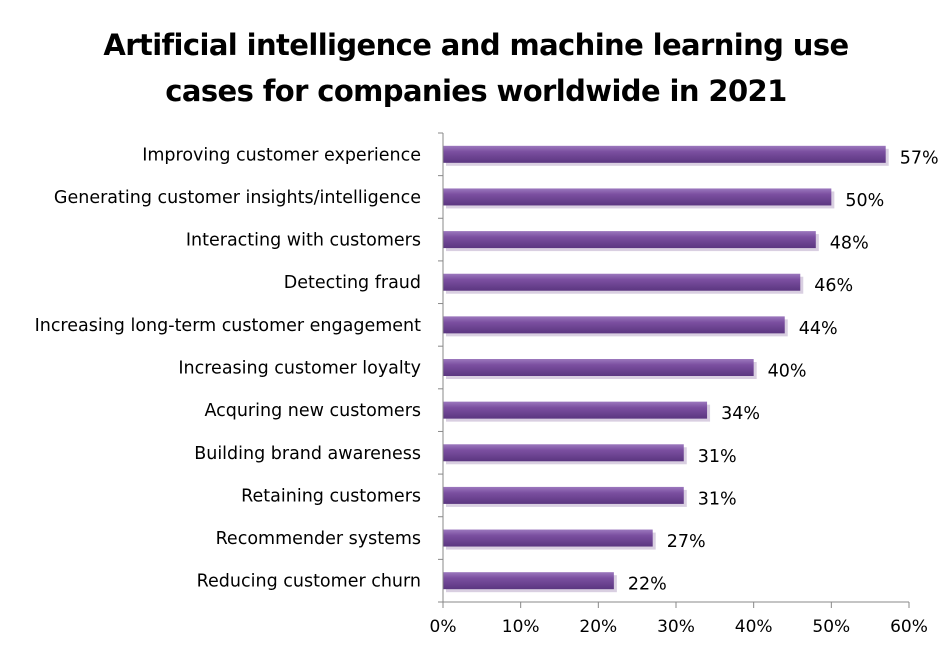 Image resolution: width=952 pixels, height=655 pixels. Describe the element at coordinates (281, 155) in the screenshot. I see `category-label: Improving customer experience` at that location.